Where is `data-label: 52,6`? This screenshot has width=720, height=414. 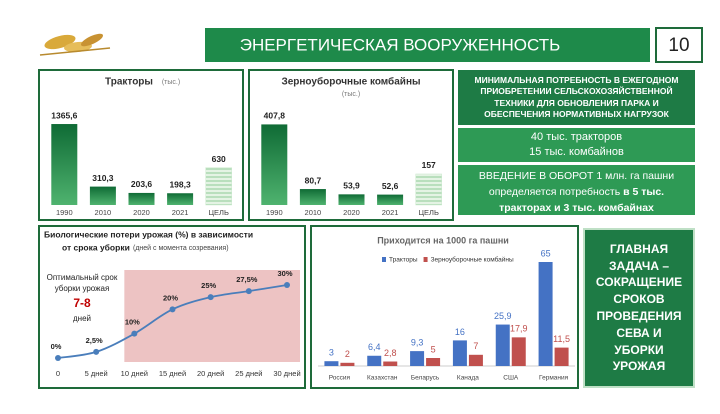
data-label: 52,6 is located at coordinates (390, 186).